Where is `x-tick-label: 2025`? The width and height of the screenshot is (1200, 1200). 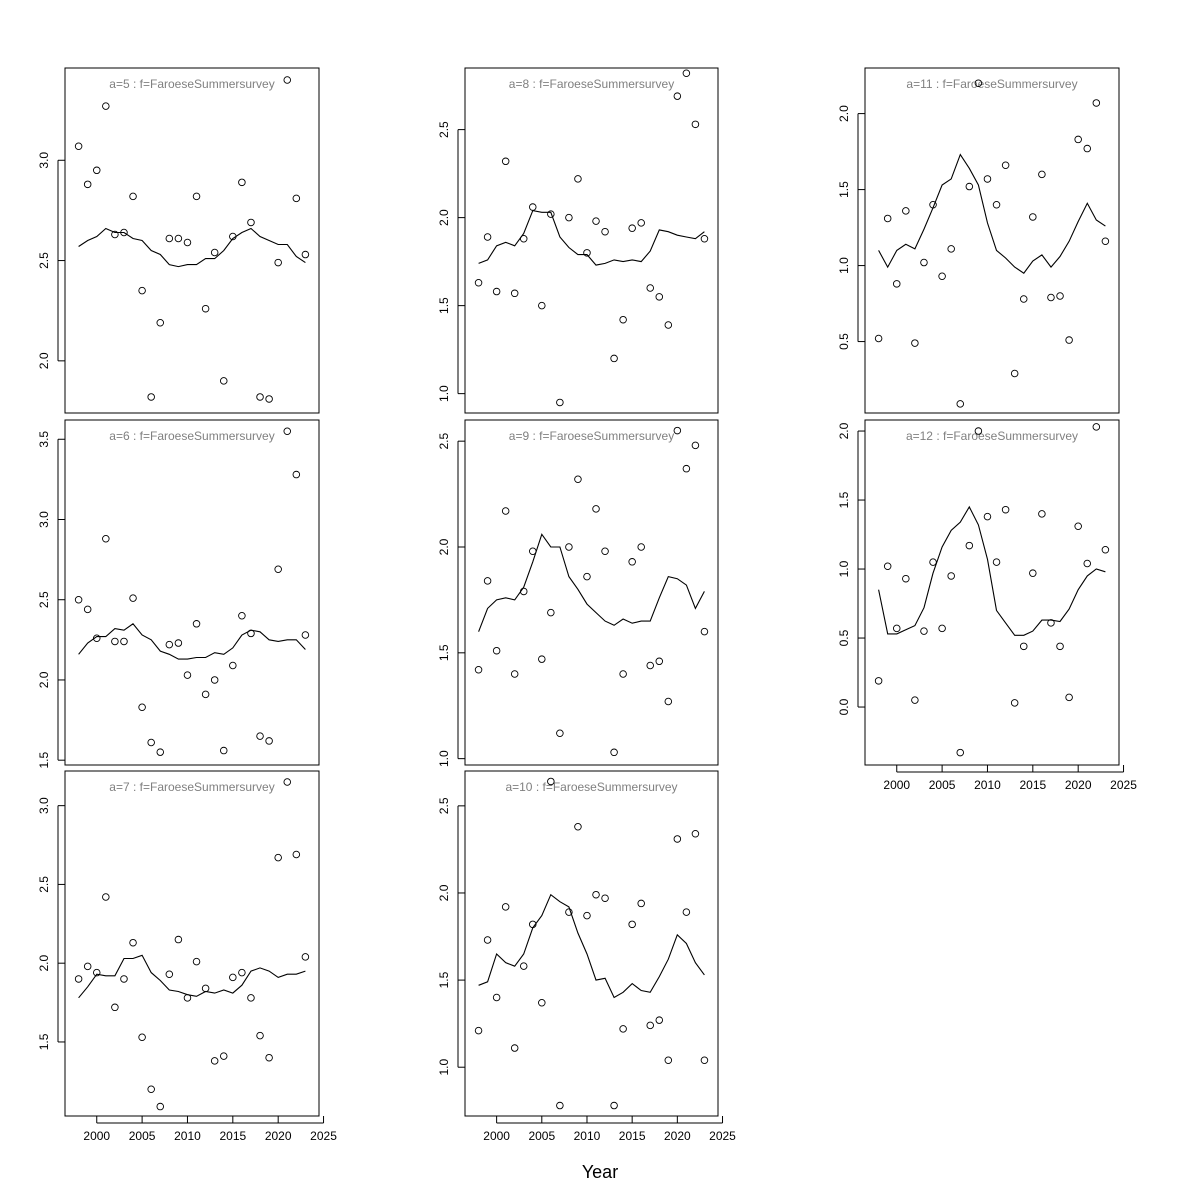
x-tick-label: 2025 is located at coordinates (323, 1136).